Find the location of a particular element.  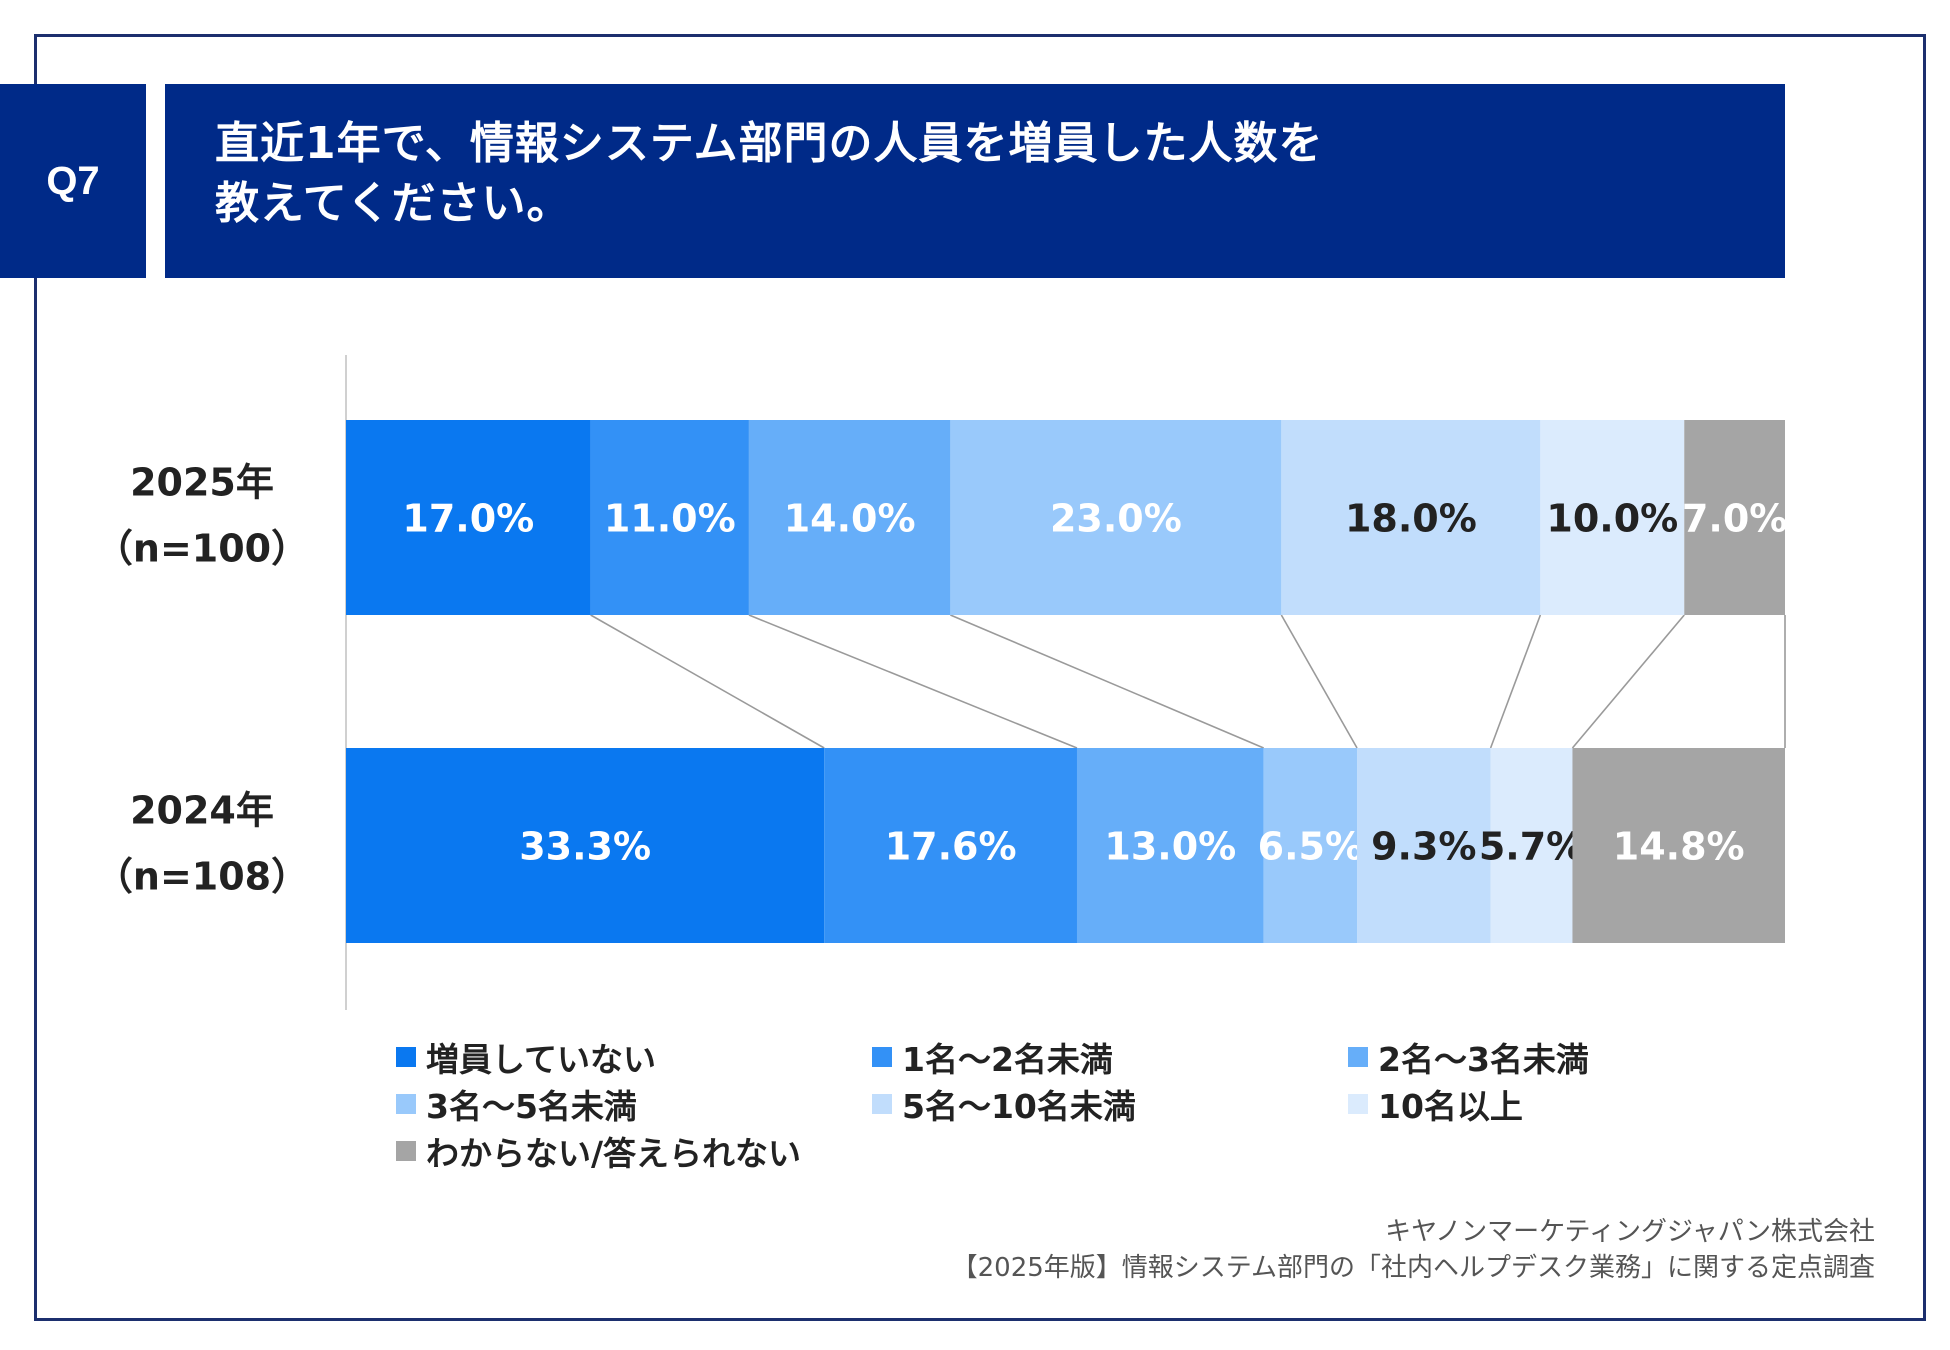

data-label-1-5: 18.0% is located at coordinates (1411, 519).